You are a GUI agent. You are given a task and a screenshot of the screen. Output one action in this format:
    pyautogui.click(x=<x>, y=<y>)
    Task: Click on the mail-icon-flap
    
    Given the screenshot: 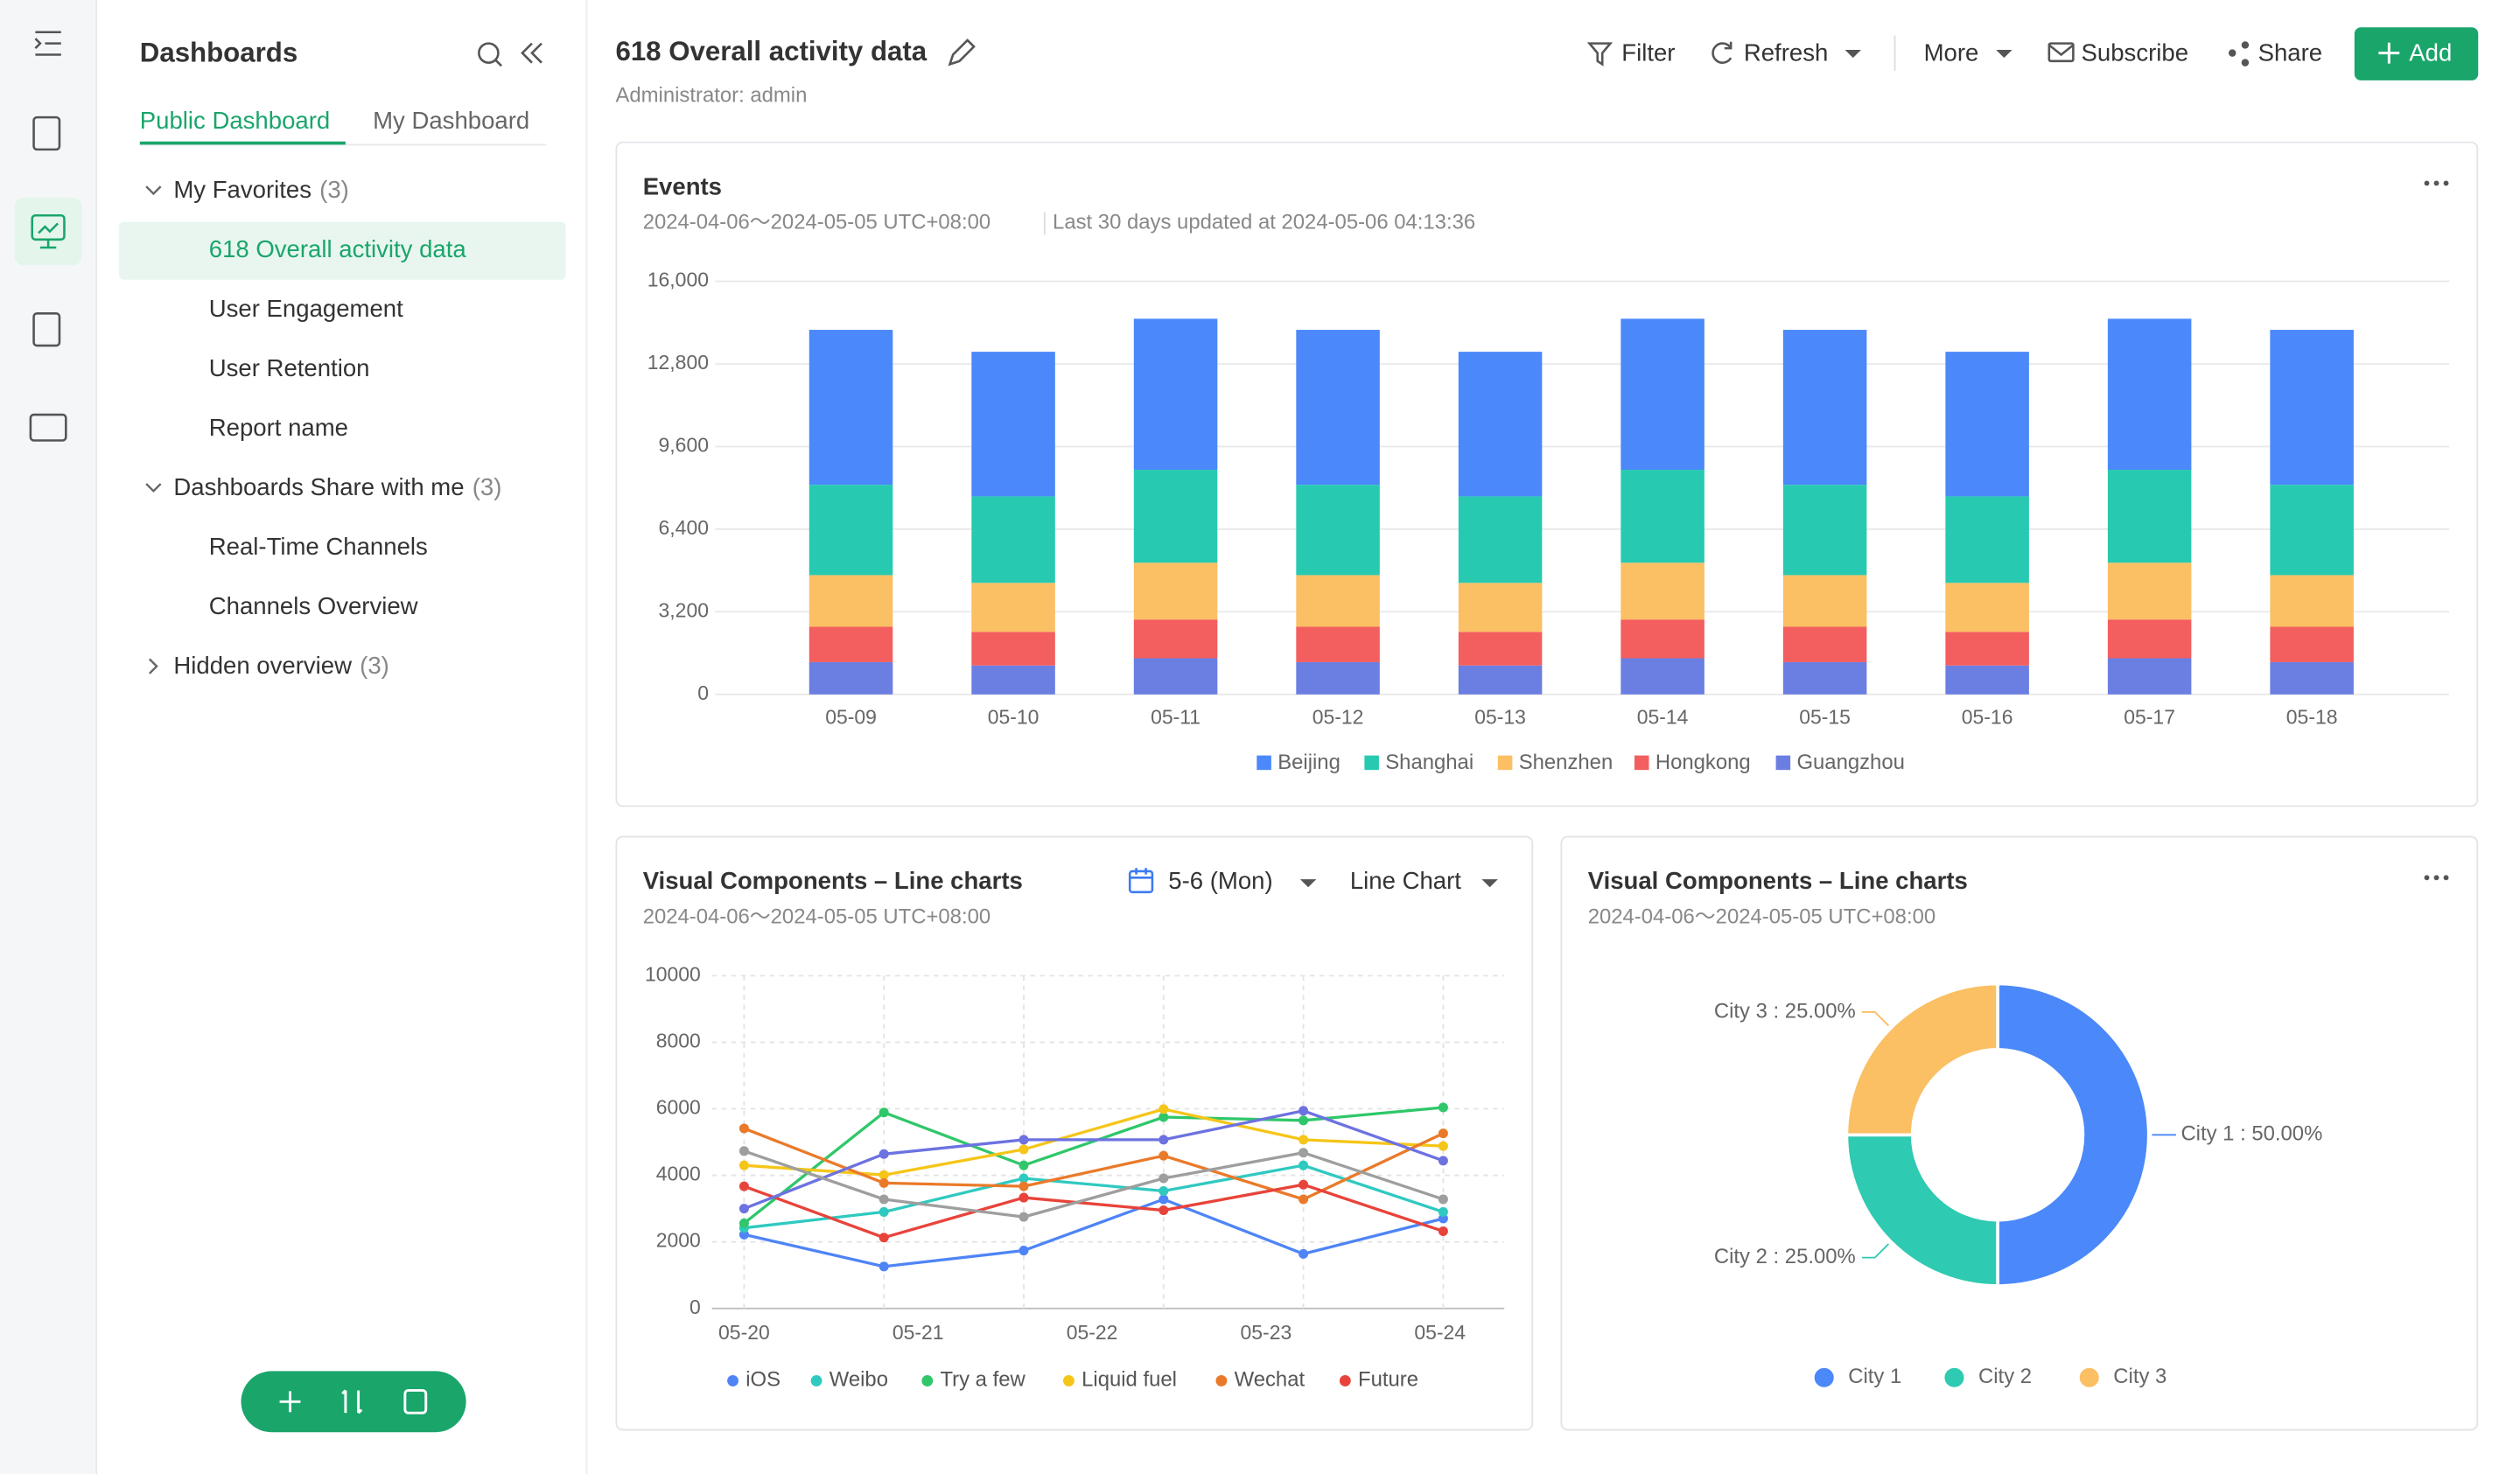 What is the action you would take?
    pyautogui.click(x=2061, y=50)
    